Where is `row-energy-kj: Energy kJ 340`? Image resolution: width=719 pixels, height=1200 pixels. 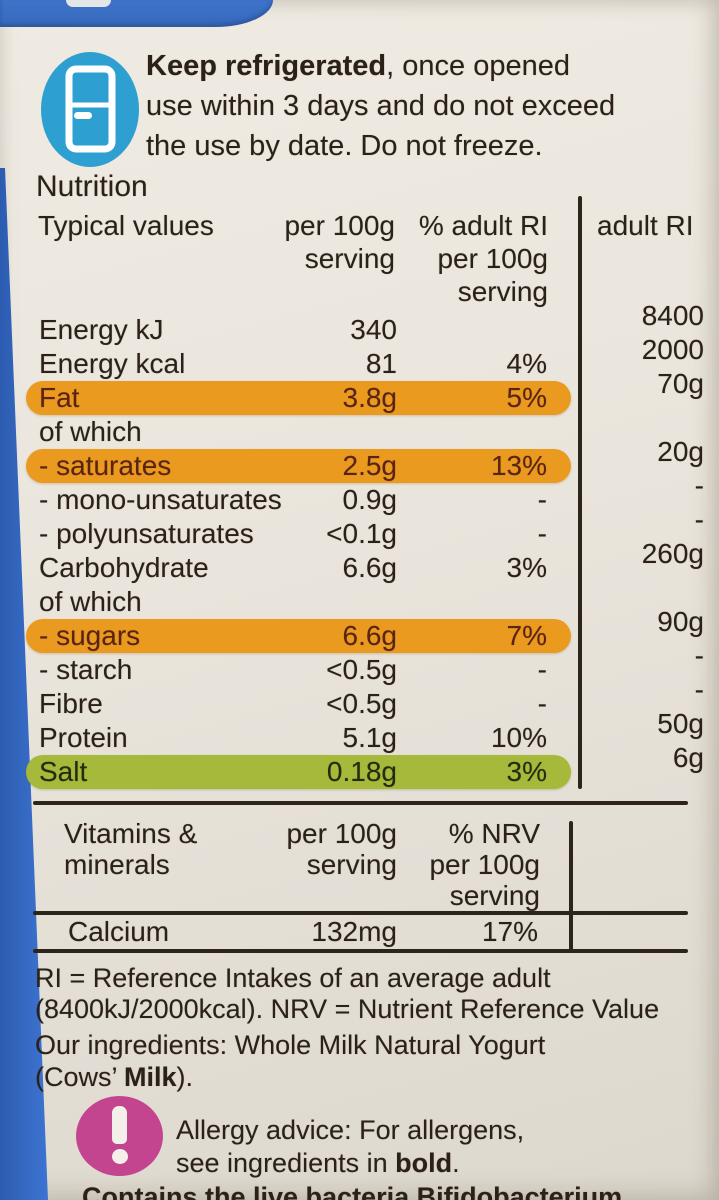 row-energy-kj: Energy kJ 340 is located at coordinates (218, 329).